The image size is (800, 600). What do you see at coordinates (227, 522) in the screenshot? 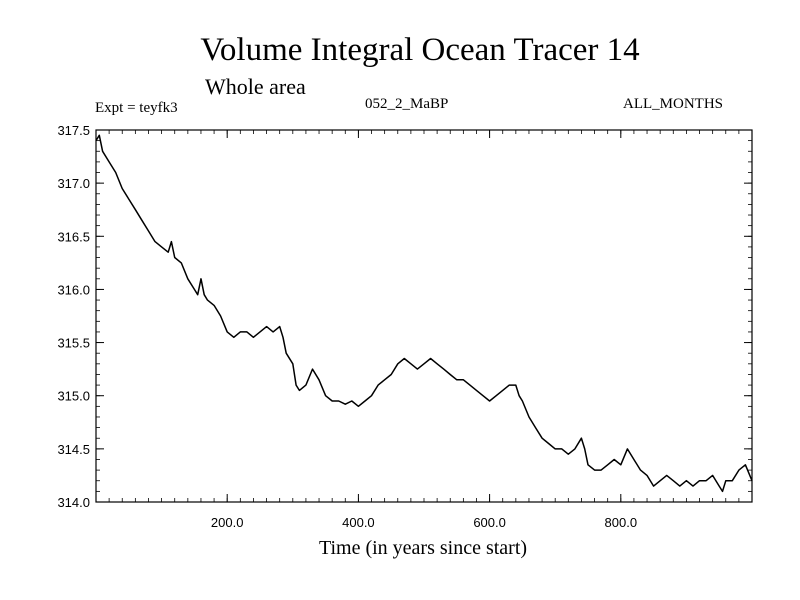
I see `x-tick-label: 200.0` at bounding box center [227, 522].